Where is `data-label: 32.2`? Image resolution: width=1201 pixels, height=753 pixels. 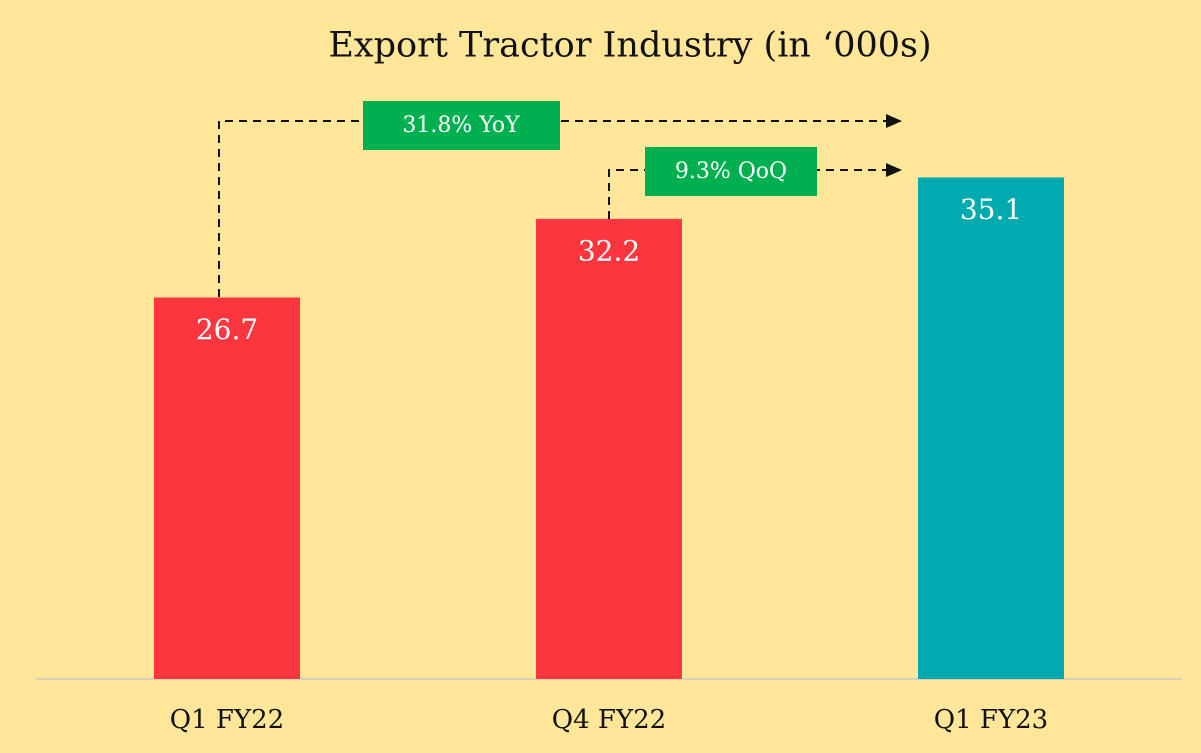 data-label: 32.2 is located at coordinates (609, 250).